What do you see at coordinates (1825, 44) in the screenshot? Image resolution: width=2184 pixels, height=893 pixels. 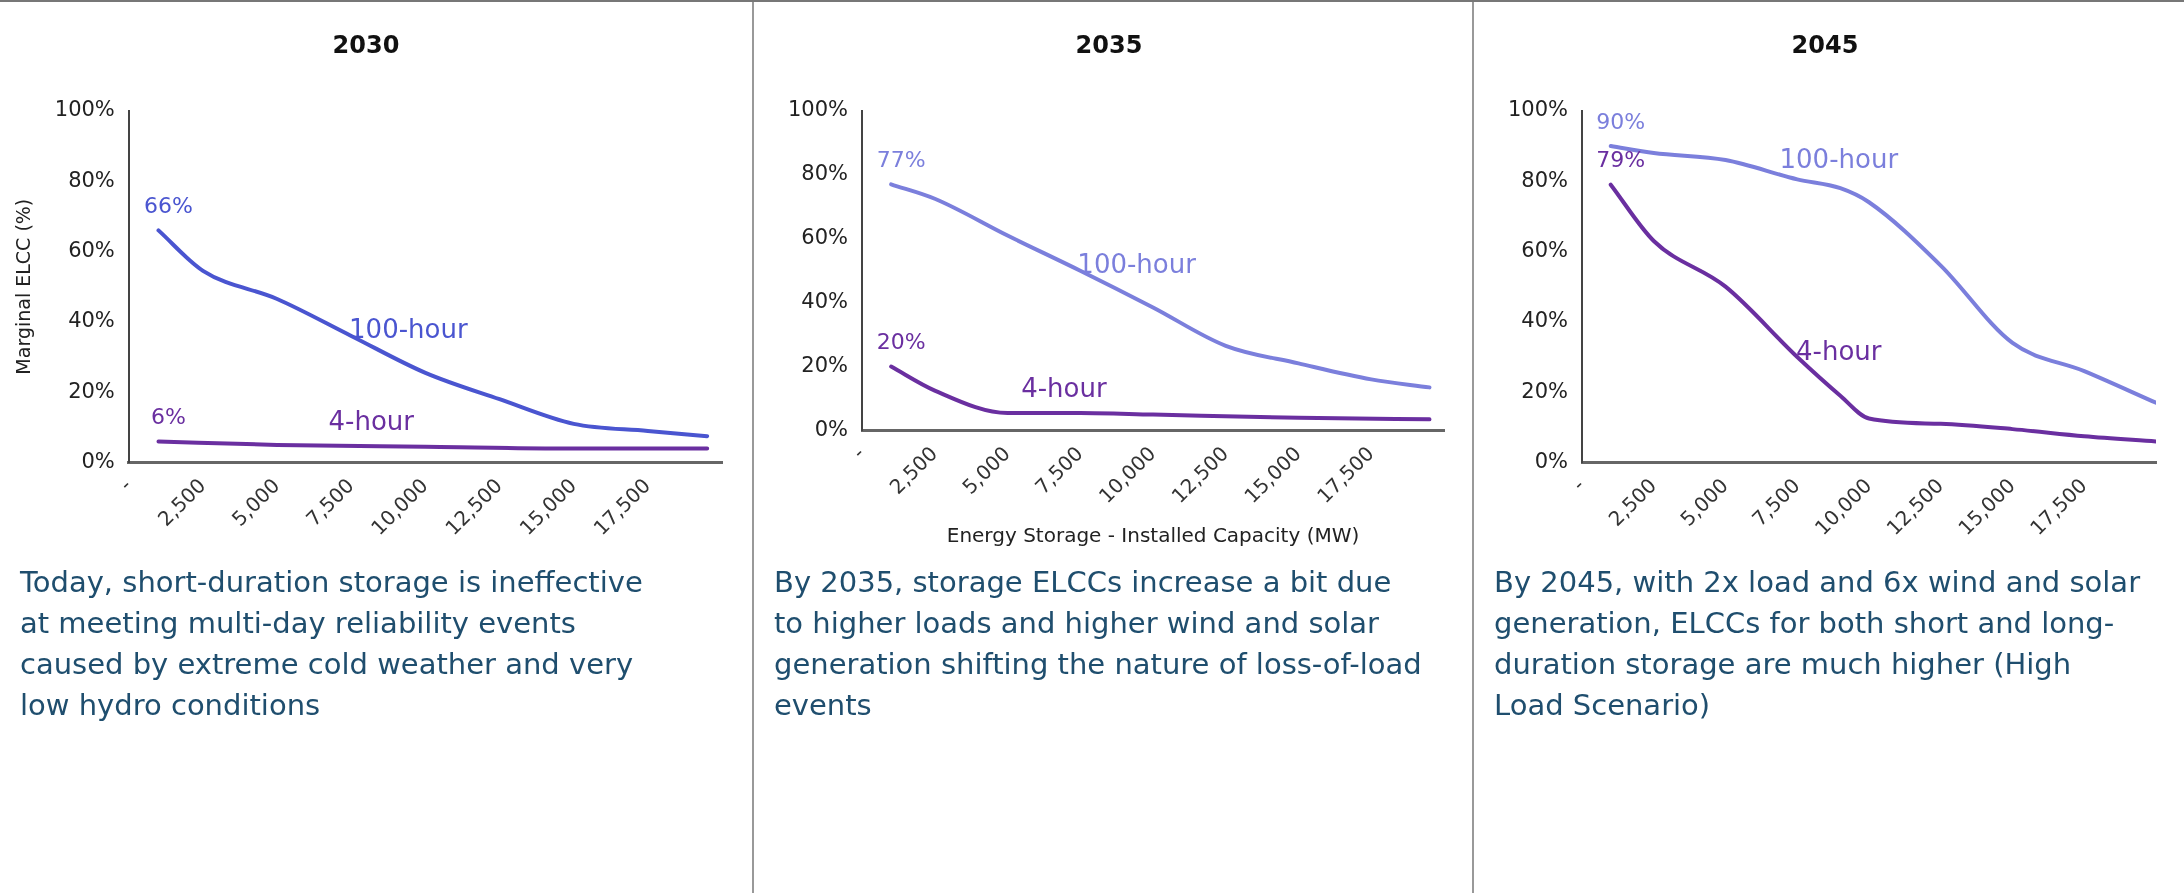 I see `chart-title: 2045` at bounding box center [1825, 44].